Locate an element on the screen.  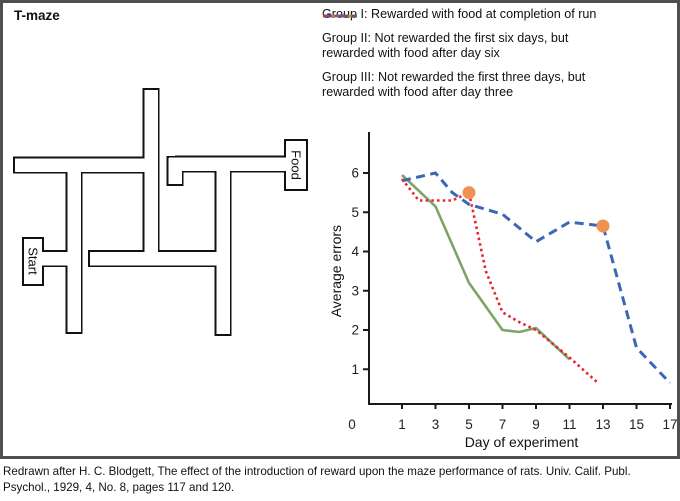
series-line-group-i is located at coordinates (486, 267).